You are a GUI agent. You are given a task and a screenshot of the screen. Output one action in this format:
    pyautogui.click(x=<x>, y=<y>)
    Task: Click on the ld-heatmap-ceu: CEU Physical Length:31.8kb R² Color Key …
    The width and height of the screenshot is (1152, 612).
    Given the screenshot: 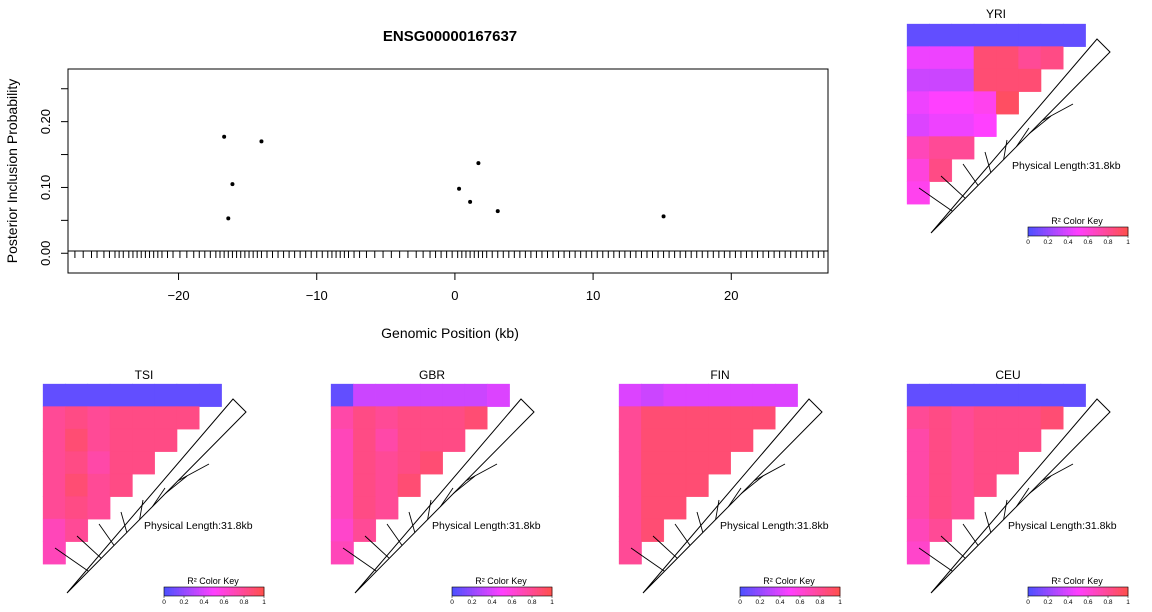 What is the action you would take?
    pyautogui.click(x=1018, y=487)
    